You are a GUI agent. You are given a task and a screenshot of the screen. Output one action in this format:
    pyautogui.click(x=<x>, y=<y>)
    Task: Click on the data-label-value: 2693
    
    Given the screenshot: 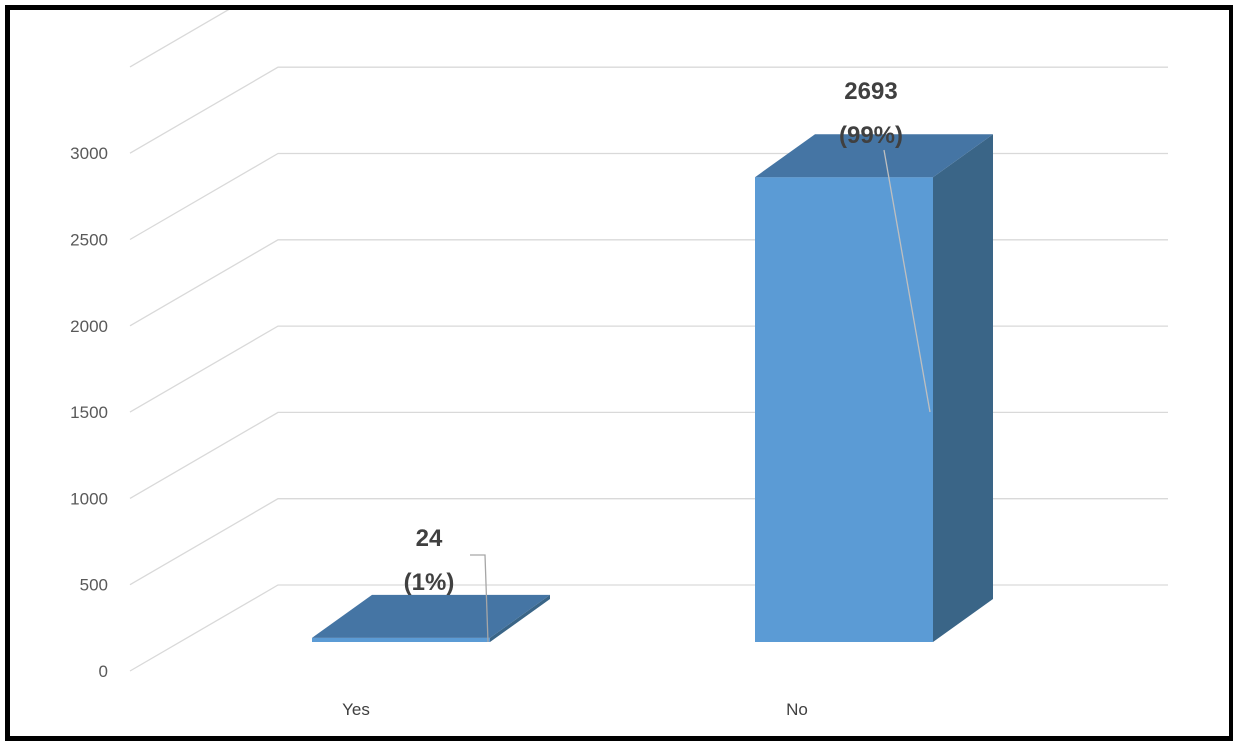 What is the action you would take?
    pyautogui.click(x=870, y=91)
    